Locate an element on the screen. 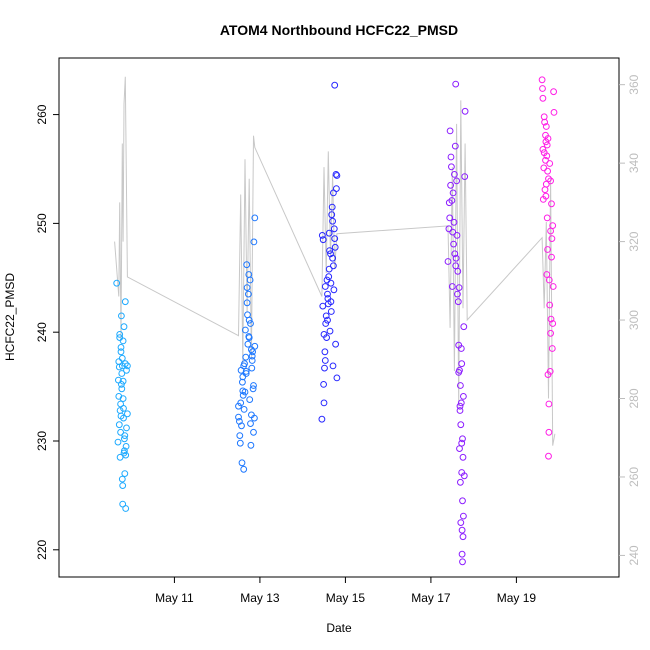  y2-tick-label: 240 is located at coordinates (634, 555).